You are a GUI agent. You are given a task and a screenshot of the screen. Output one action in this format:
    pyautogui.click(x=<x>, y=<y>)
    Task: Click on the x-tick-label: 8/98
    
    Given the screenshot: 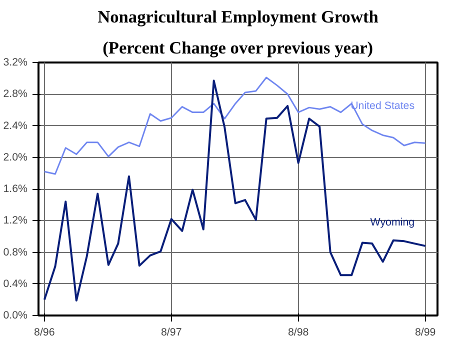 What is the action you would take?
    pyautogui.click(x=298, y=332)
    